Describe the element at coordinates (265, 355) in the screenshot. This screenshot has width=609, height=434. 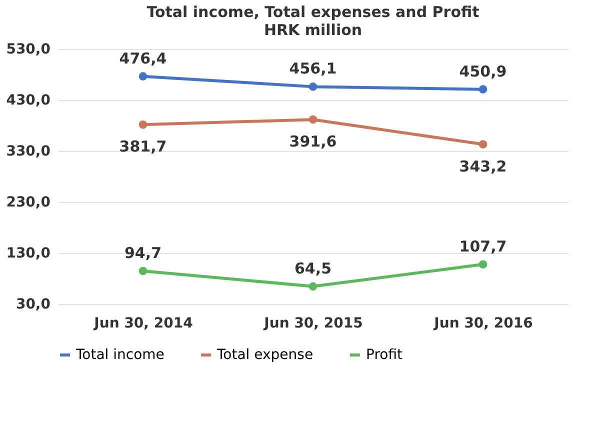
I see `legend-label: Total expense` at that location.